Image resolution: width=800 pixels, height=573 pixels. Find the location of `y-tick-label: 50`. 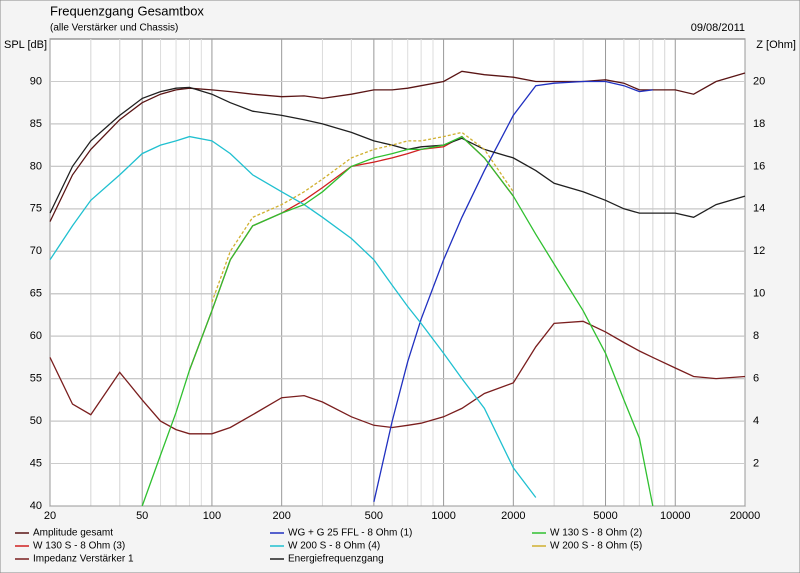

y-tick-label: 50 is located at coordinates (36, 421).